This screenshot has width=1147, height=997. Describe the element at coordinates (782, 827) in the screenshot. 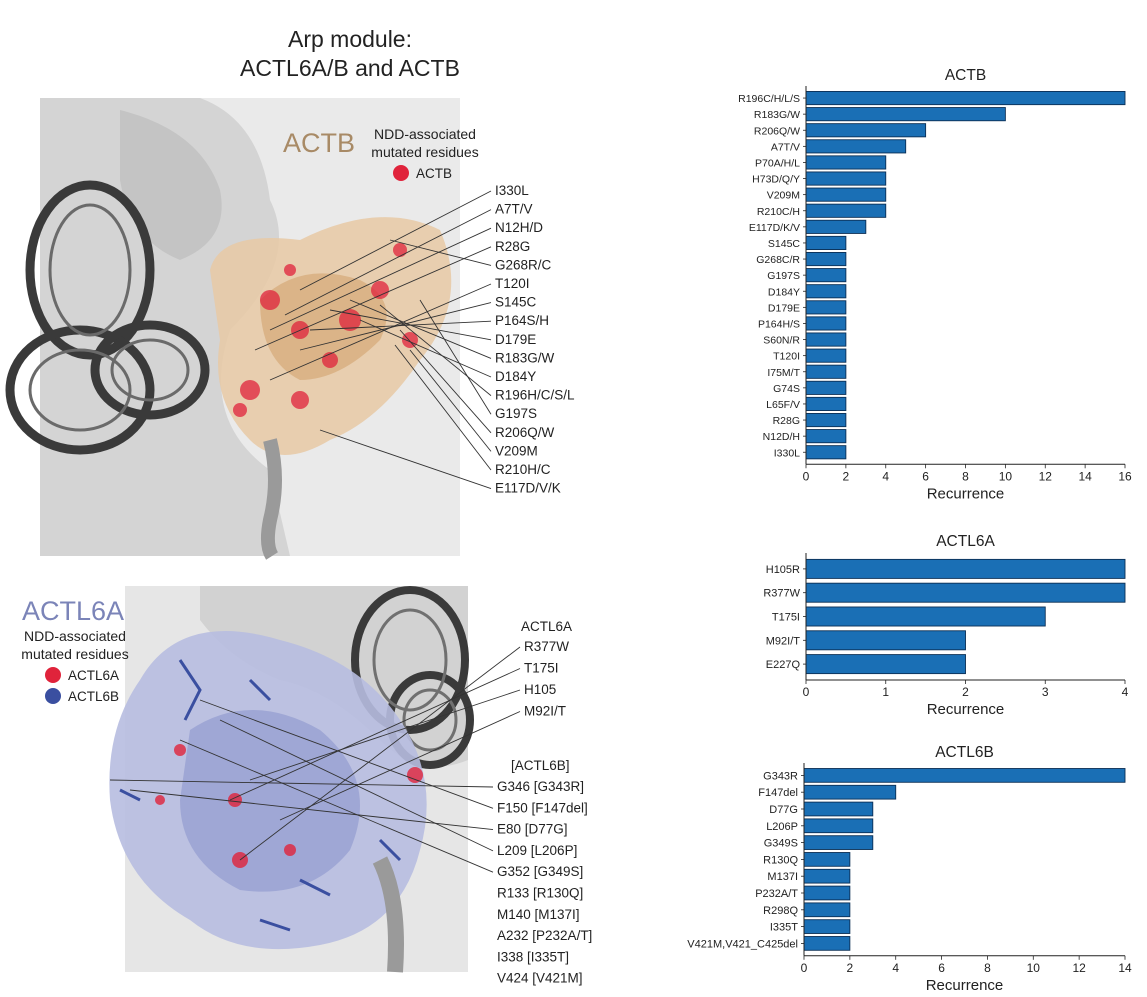

I see `actl6b-category-label: L206P` at that location.